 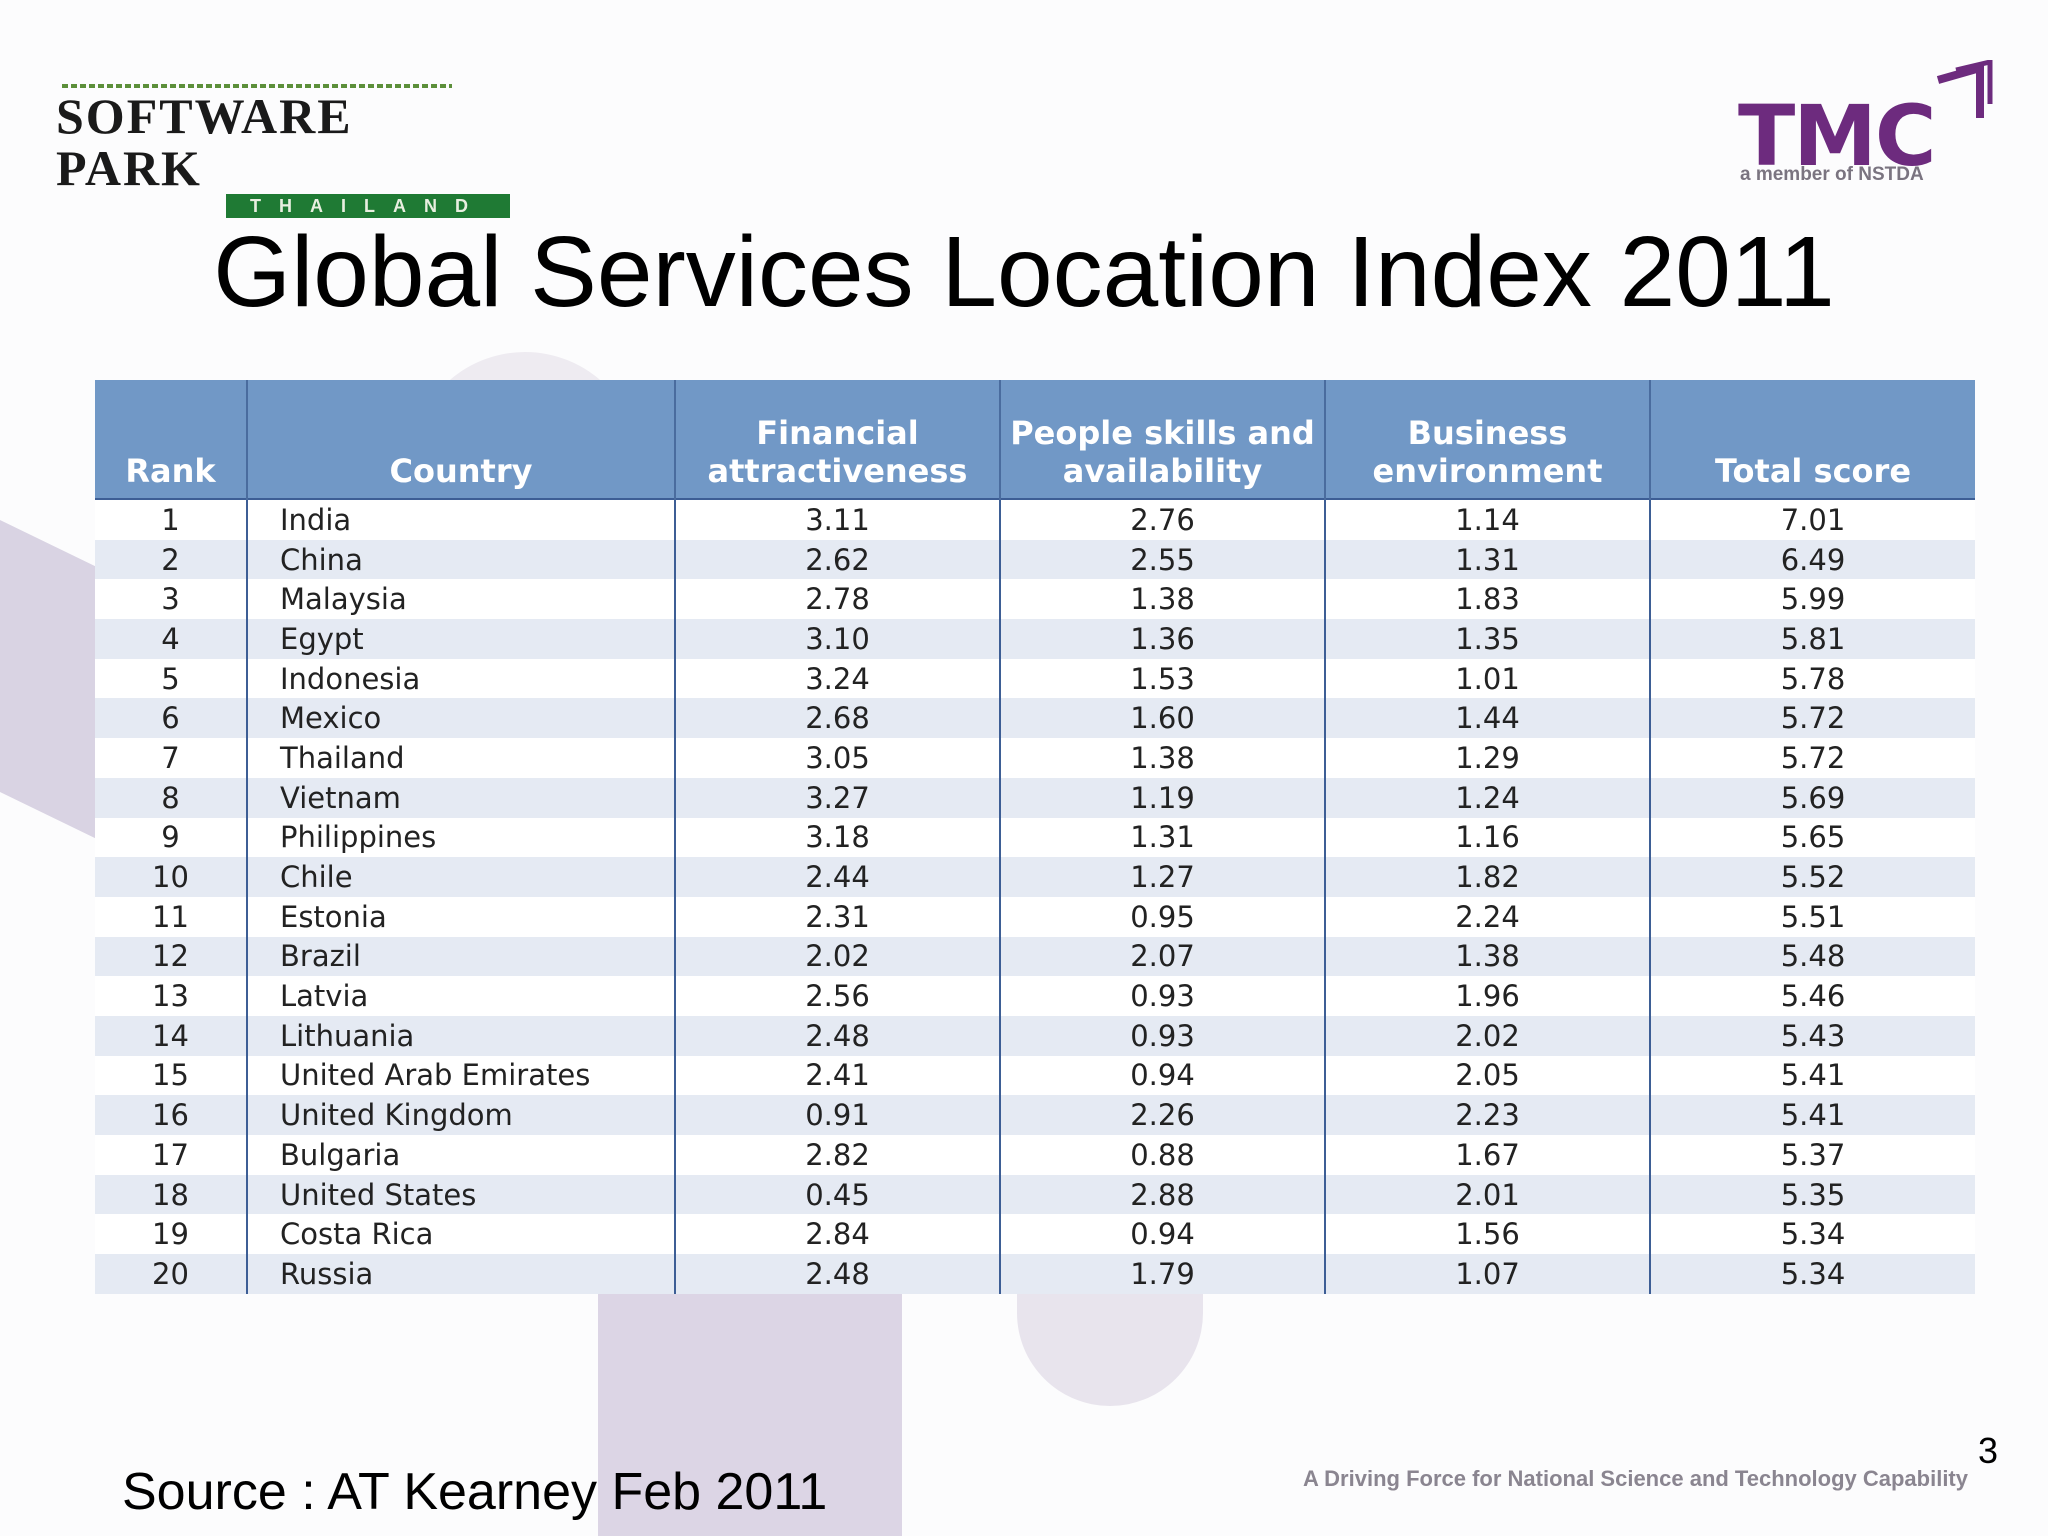 I want to click on cell-business: 1.24, so click(x=1488, y=797).